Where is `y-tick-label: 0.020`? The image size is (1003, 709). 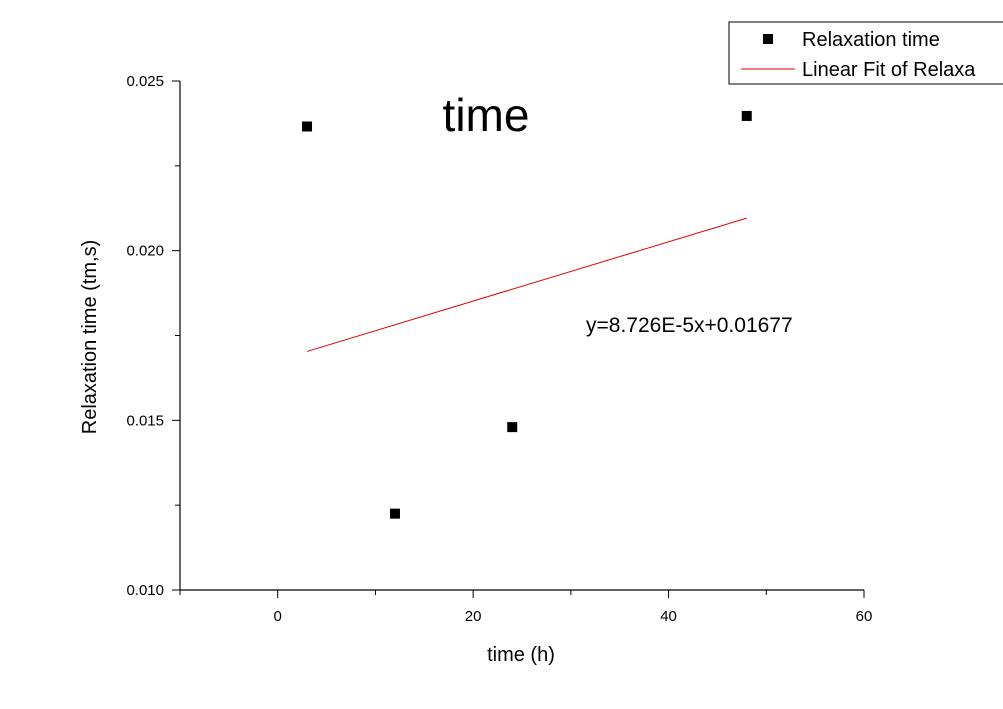 y-tick-label: 0.020 is located at coordinates (145, 251).